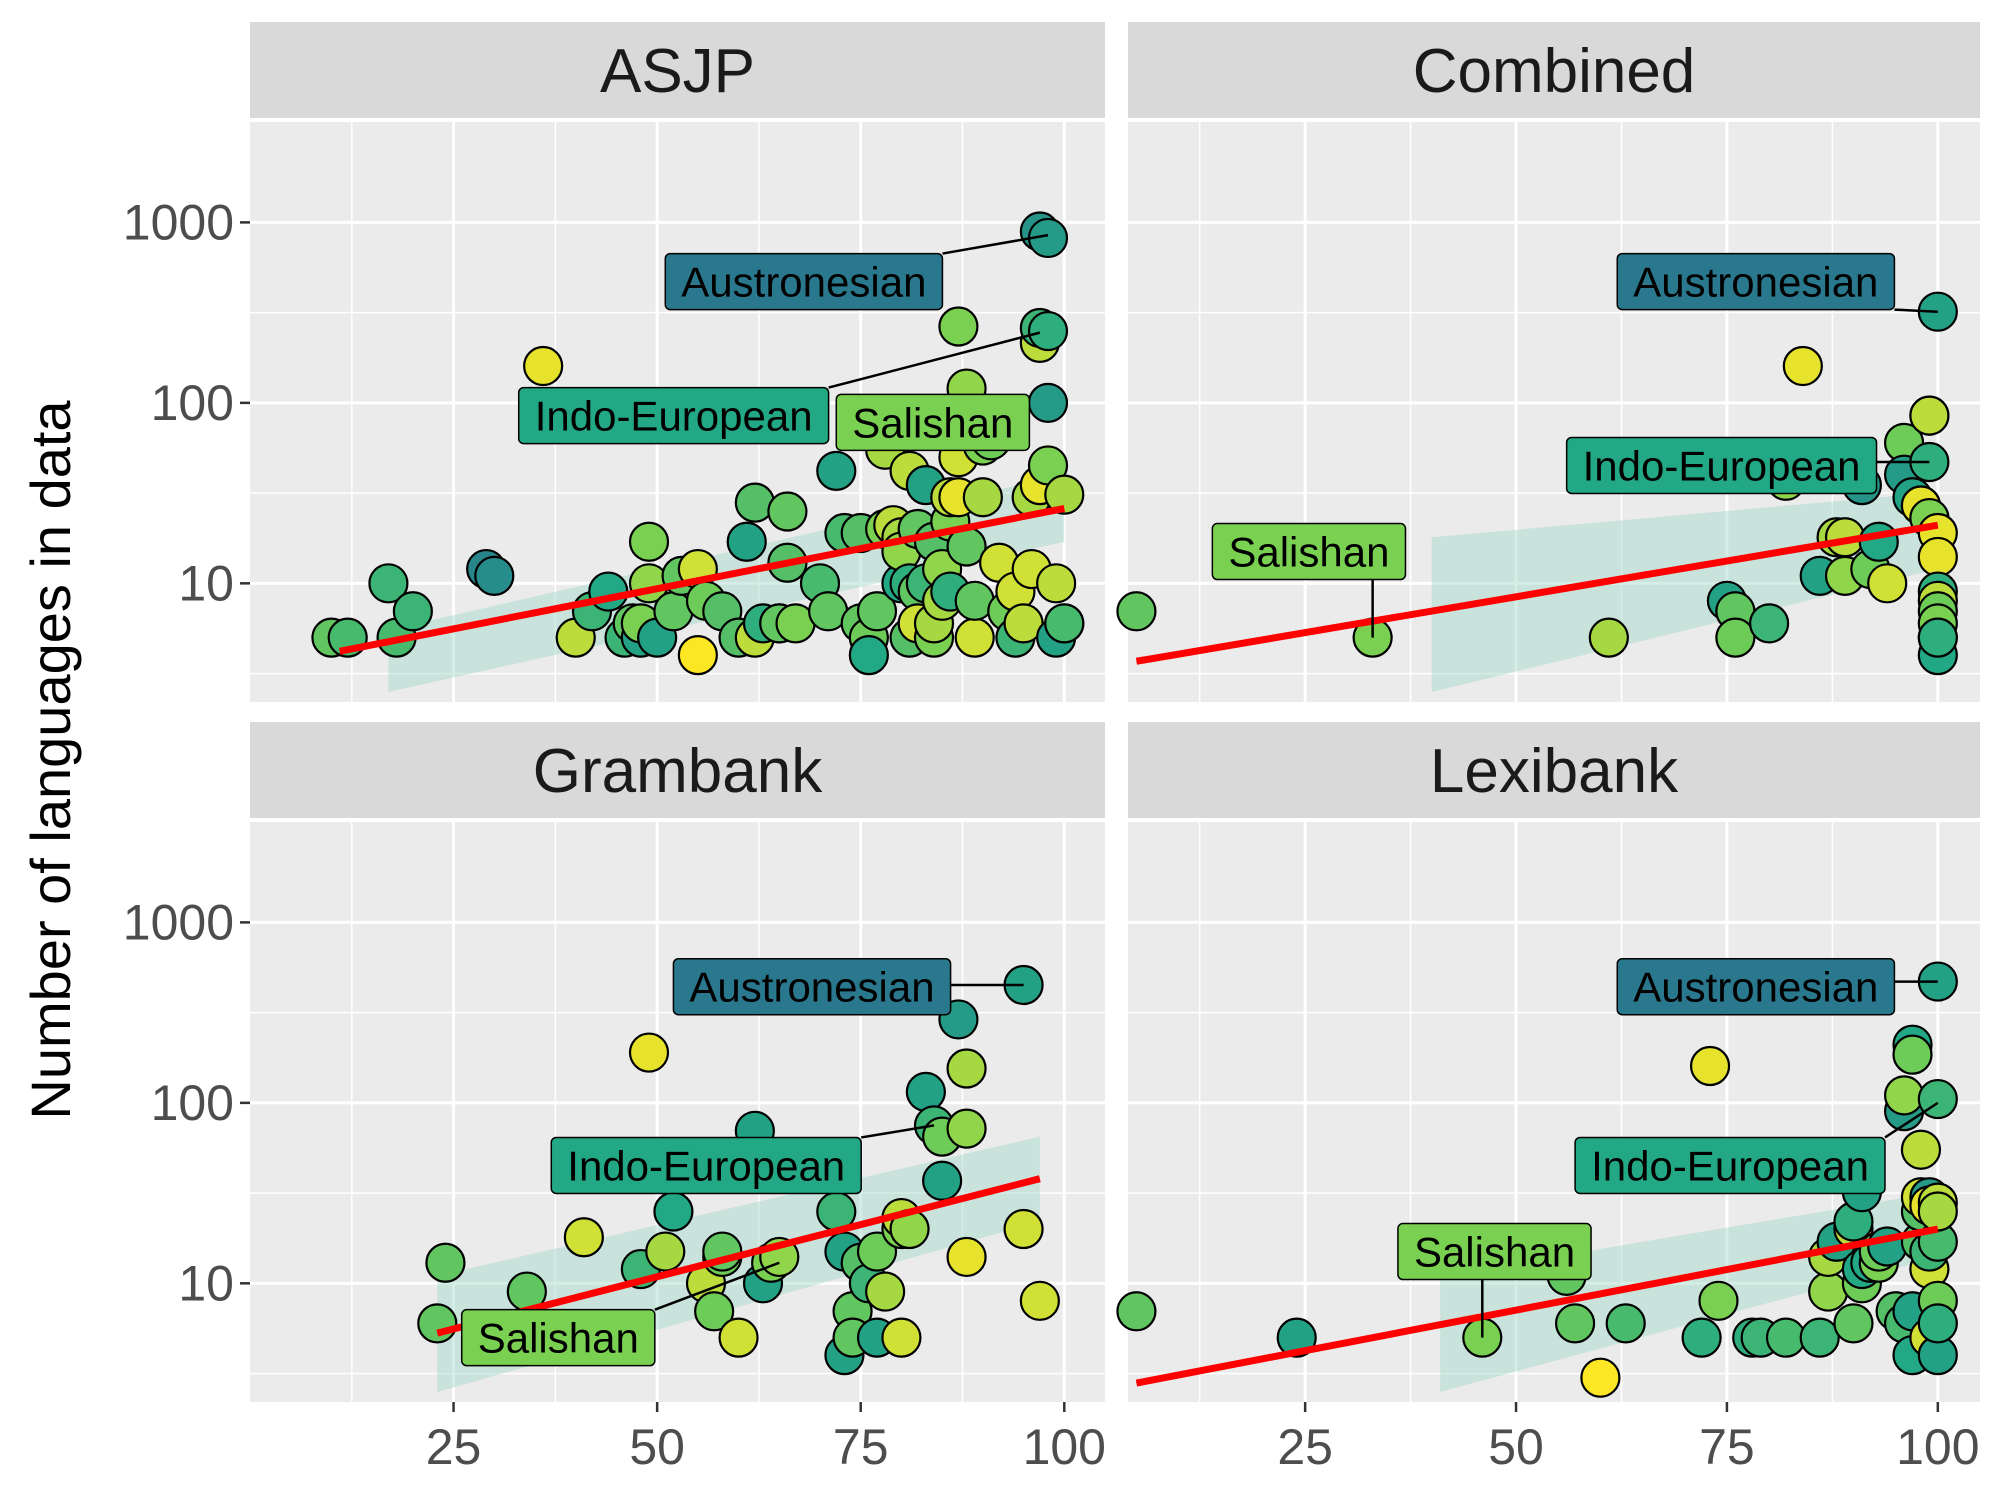 The image size is (2000, 1500). What do you see at coordinates (1727, 1447) in the screenshot?
I see `x-tick-label: 75` at bounding box center [1727, 1447].